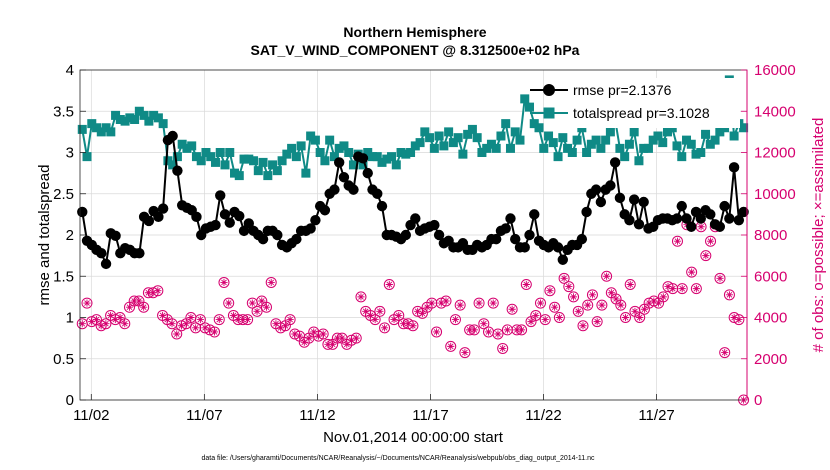 The image size is (830, 470). Describe the element at coordinates (775, 153) in the screenshot. I see `y-tick-right-label: 12000` at that location.